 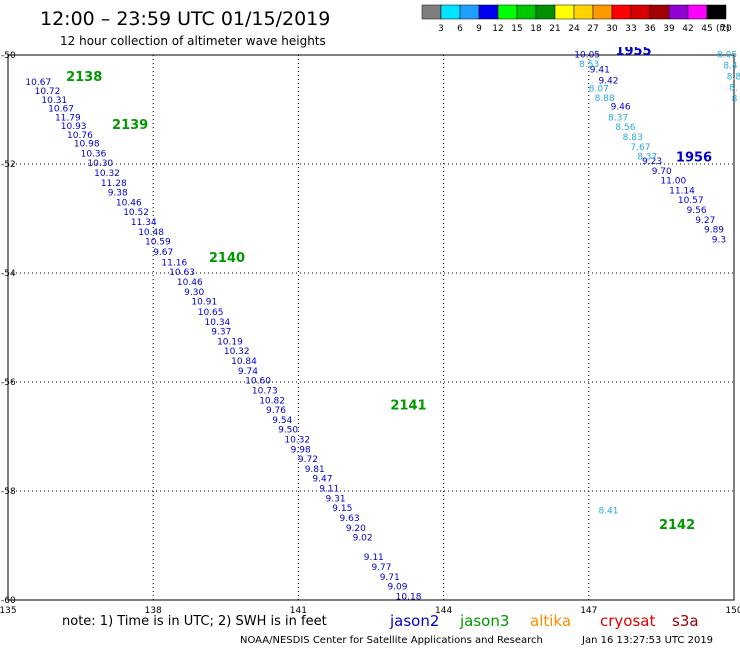 I want to click on swh-value-label: 10.82, so click(x=272, y=401).